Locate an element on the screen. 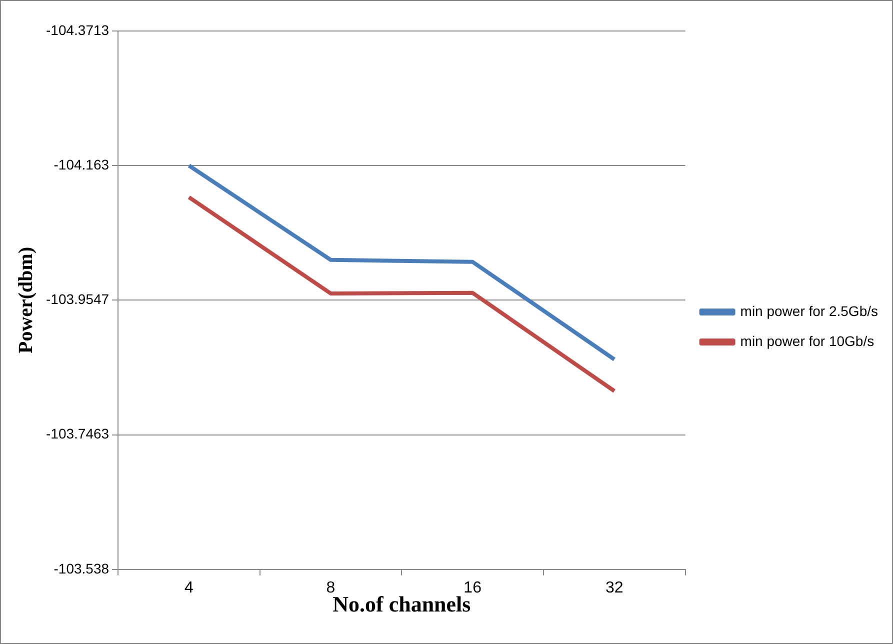 This screenshot has width=893, height=644. y-tick-label: -103.538 is located at coordinates (82, 568).